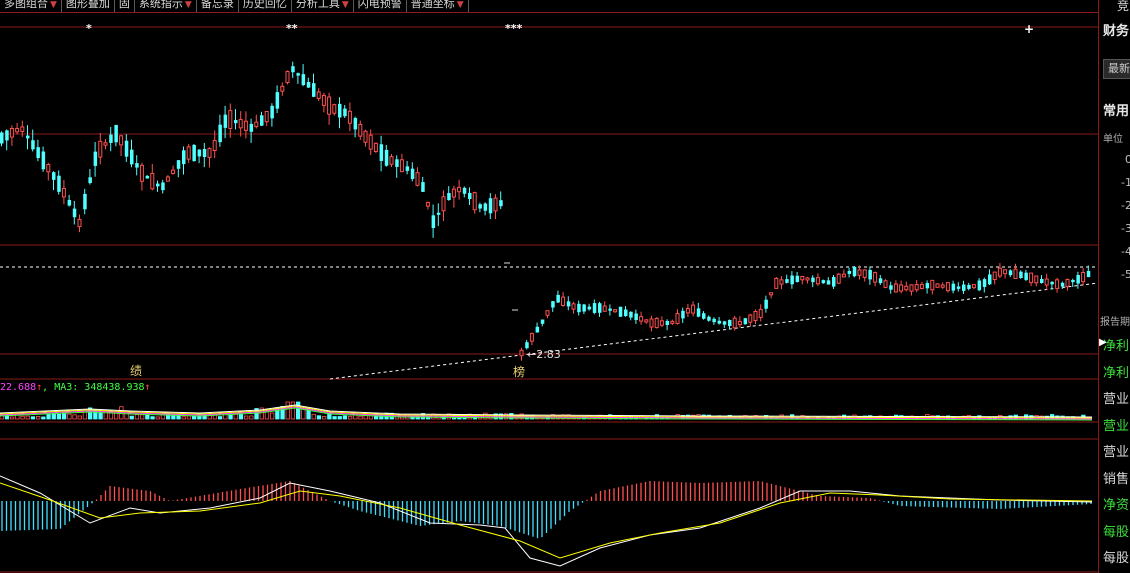 This screenshot has height=573, width=1130. I want to click on volume-ma-lines, so click(546, 412).